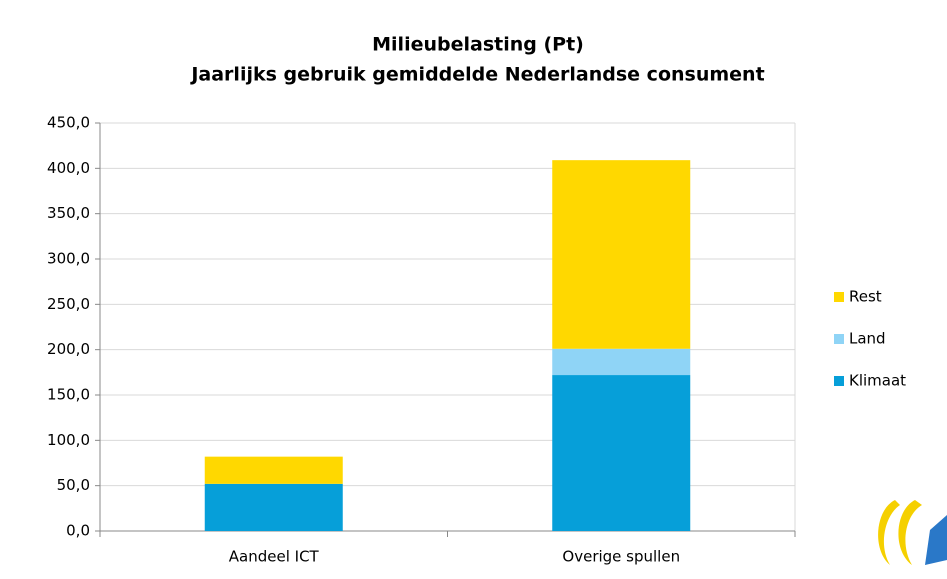 This screenshot has height=579, width=947. I want to click on y-tick-label: 350,0, so click(68, 213).